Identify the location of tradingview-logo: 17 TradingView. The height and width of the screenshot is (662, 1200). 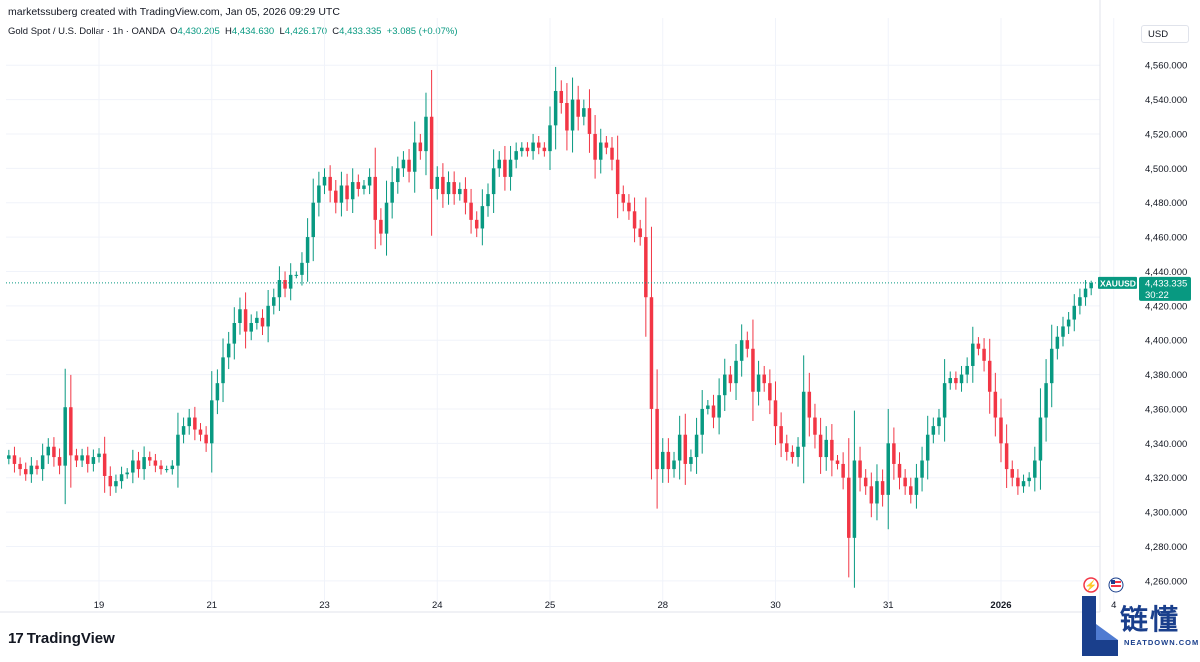
(61, 638).